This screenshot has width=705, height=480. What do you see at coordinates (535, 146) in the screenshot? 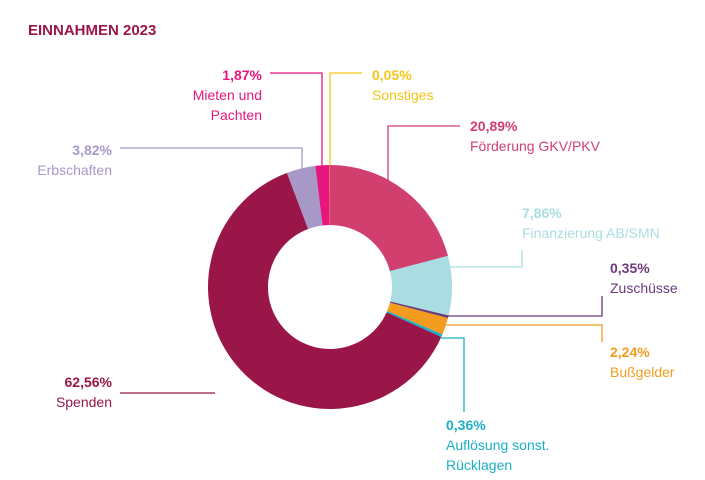
I see `category-label: Förderung GKV/PKV` at bounding box center [535, 146].